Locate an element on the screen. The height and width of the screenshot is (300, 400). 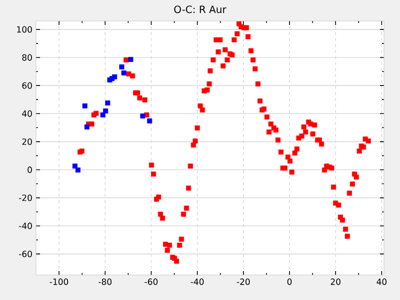
y-tick-label: 100 is located at coordinates (24, 29).